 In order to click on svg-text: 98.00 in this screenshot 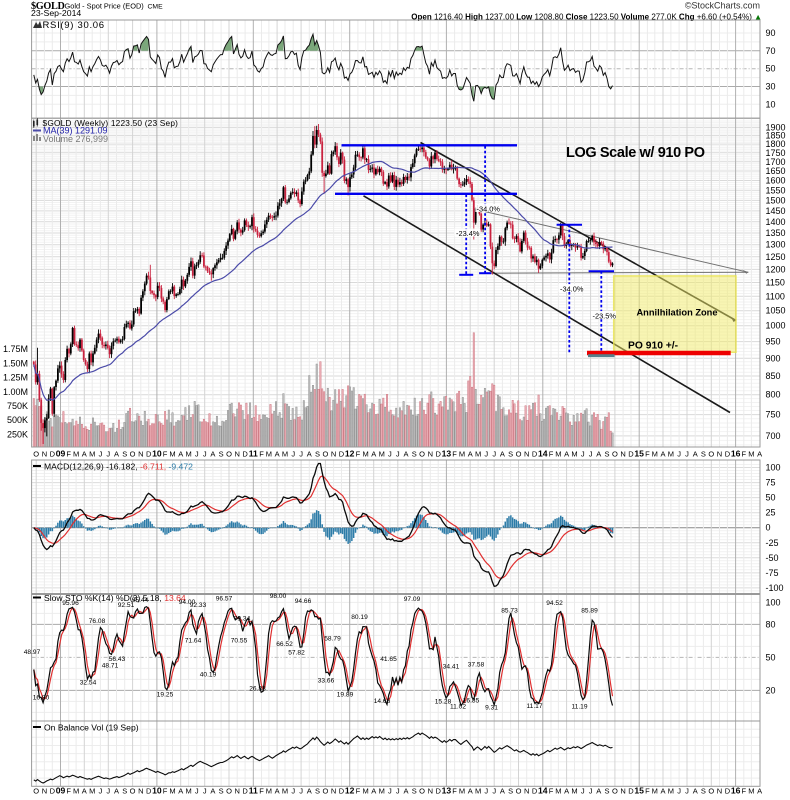, I will do `click(278, 596)`.